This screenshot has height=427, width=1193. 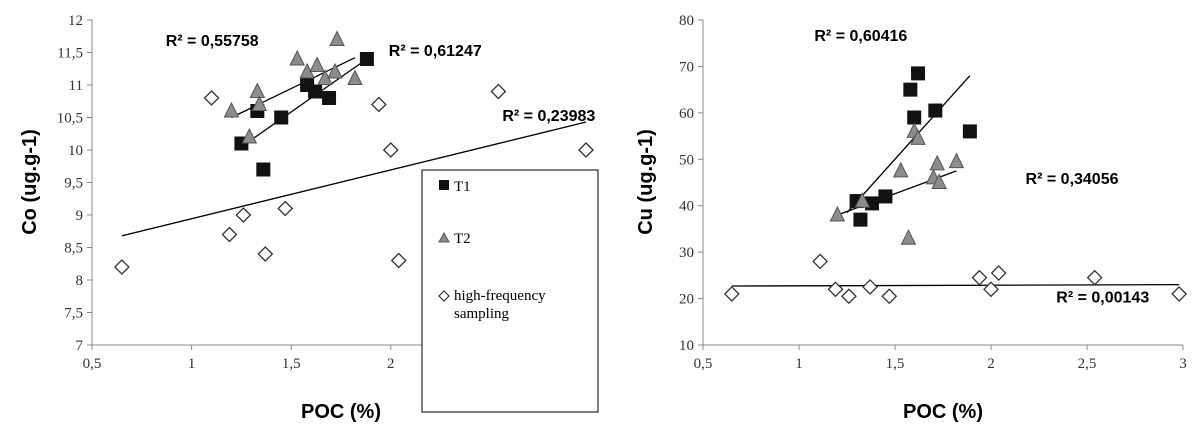 I want to click on co-x-axis-title: POC (%), so click(x=341, y=412).